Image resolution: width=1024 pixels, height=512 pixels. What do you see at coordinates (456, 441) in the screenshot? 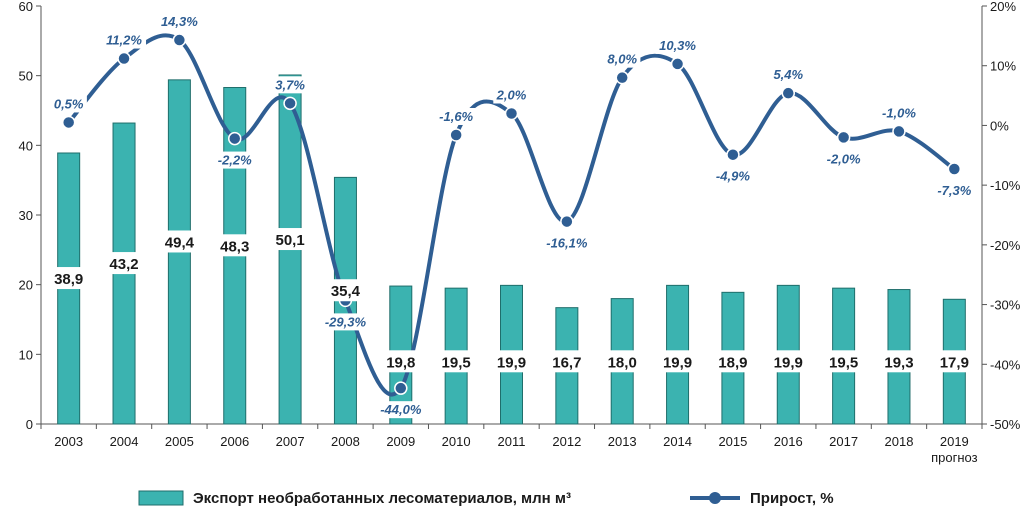
I see `x-tick-label: 2010` at bounding box center [456, 441].